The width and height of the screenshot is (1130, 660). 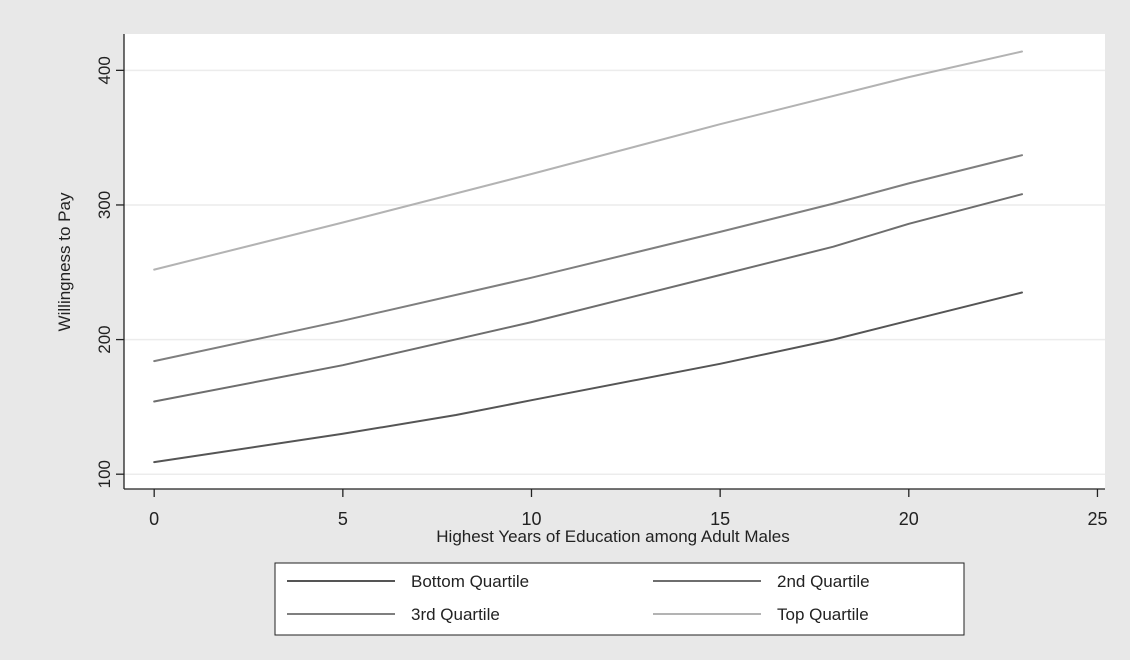 I want to click on legend-label: Bottom Quartile, so click(x=470, y=581).